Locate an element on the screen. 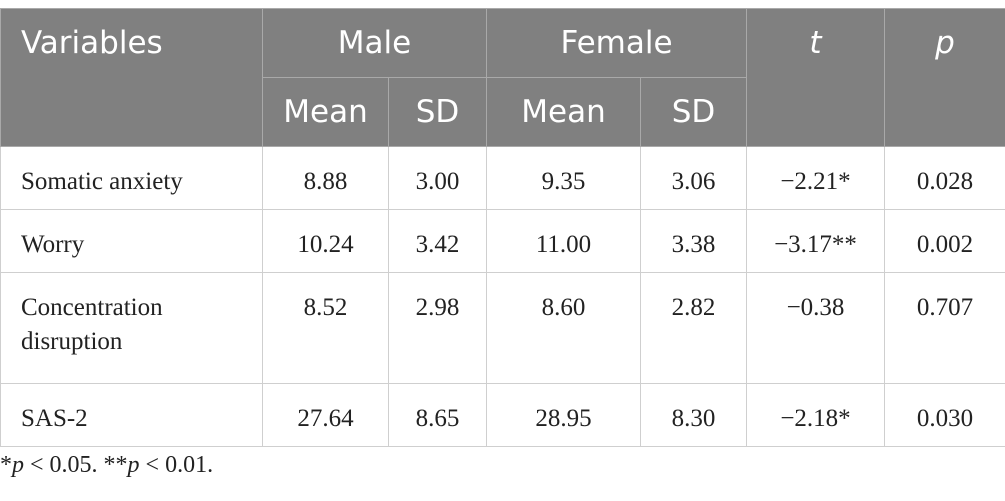 The width and height of the screenshot is (1005, 501). footnote-part: * is located at coordinates (6, 465).